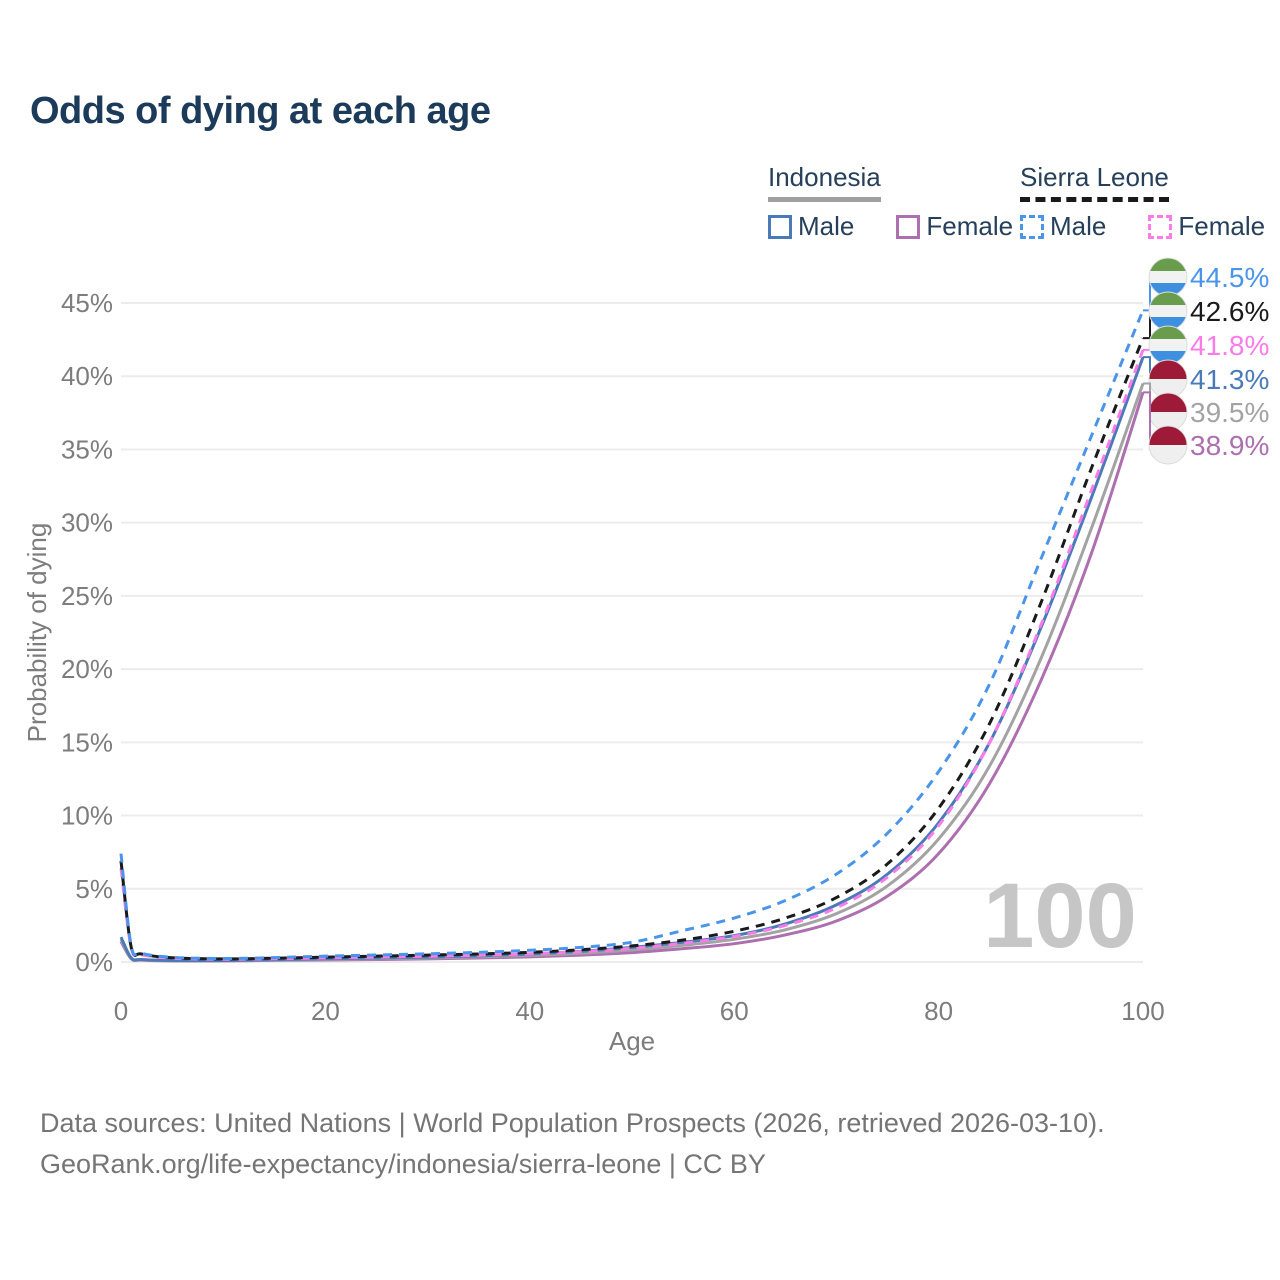  What do you see at coordinates (87, 523) in the screenshot?
I see `y-tick-label: 30%` at bounding box center [87, 523].